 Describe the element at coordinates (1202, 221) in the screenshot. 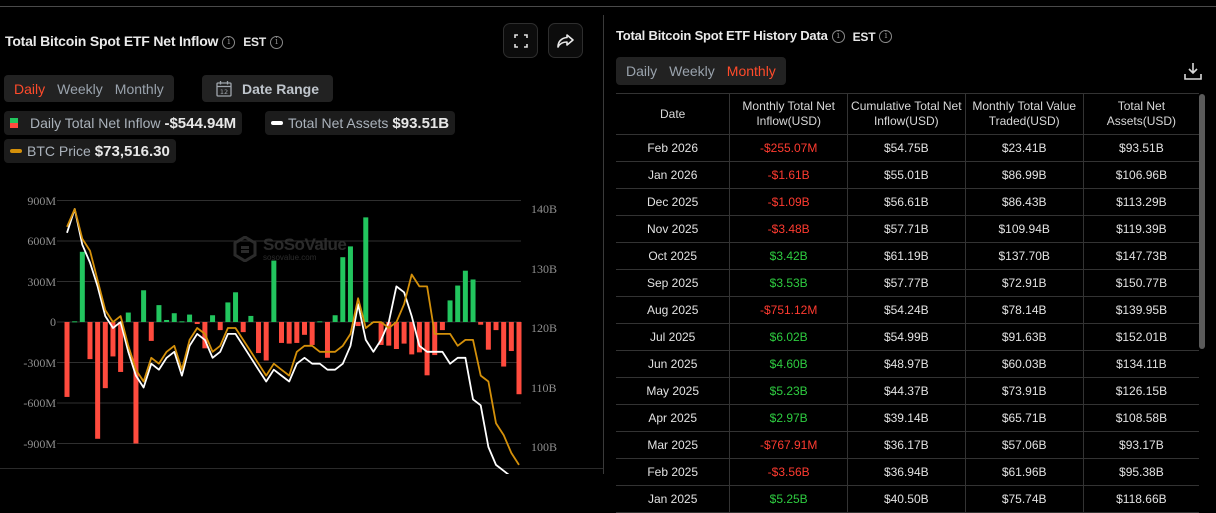

I see `table-scrollbar` at that location.